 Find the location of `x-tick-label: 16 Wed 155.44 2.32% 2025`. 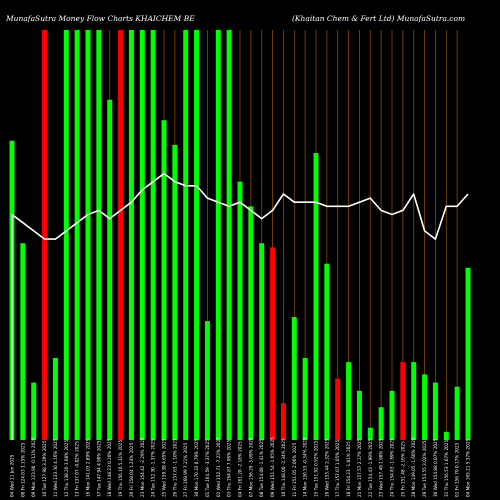

x-tick-label: 16 Wed 155.44 2.32% 2025 is located at coordinates (326, 467).